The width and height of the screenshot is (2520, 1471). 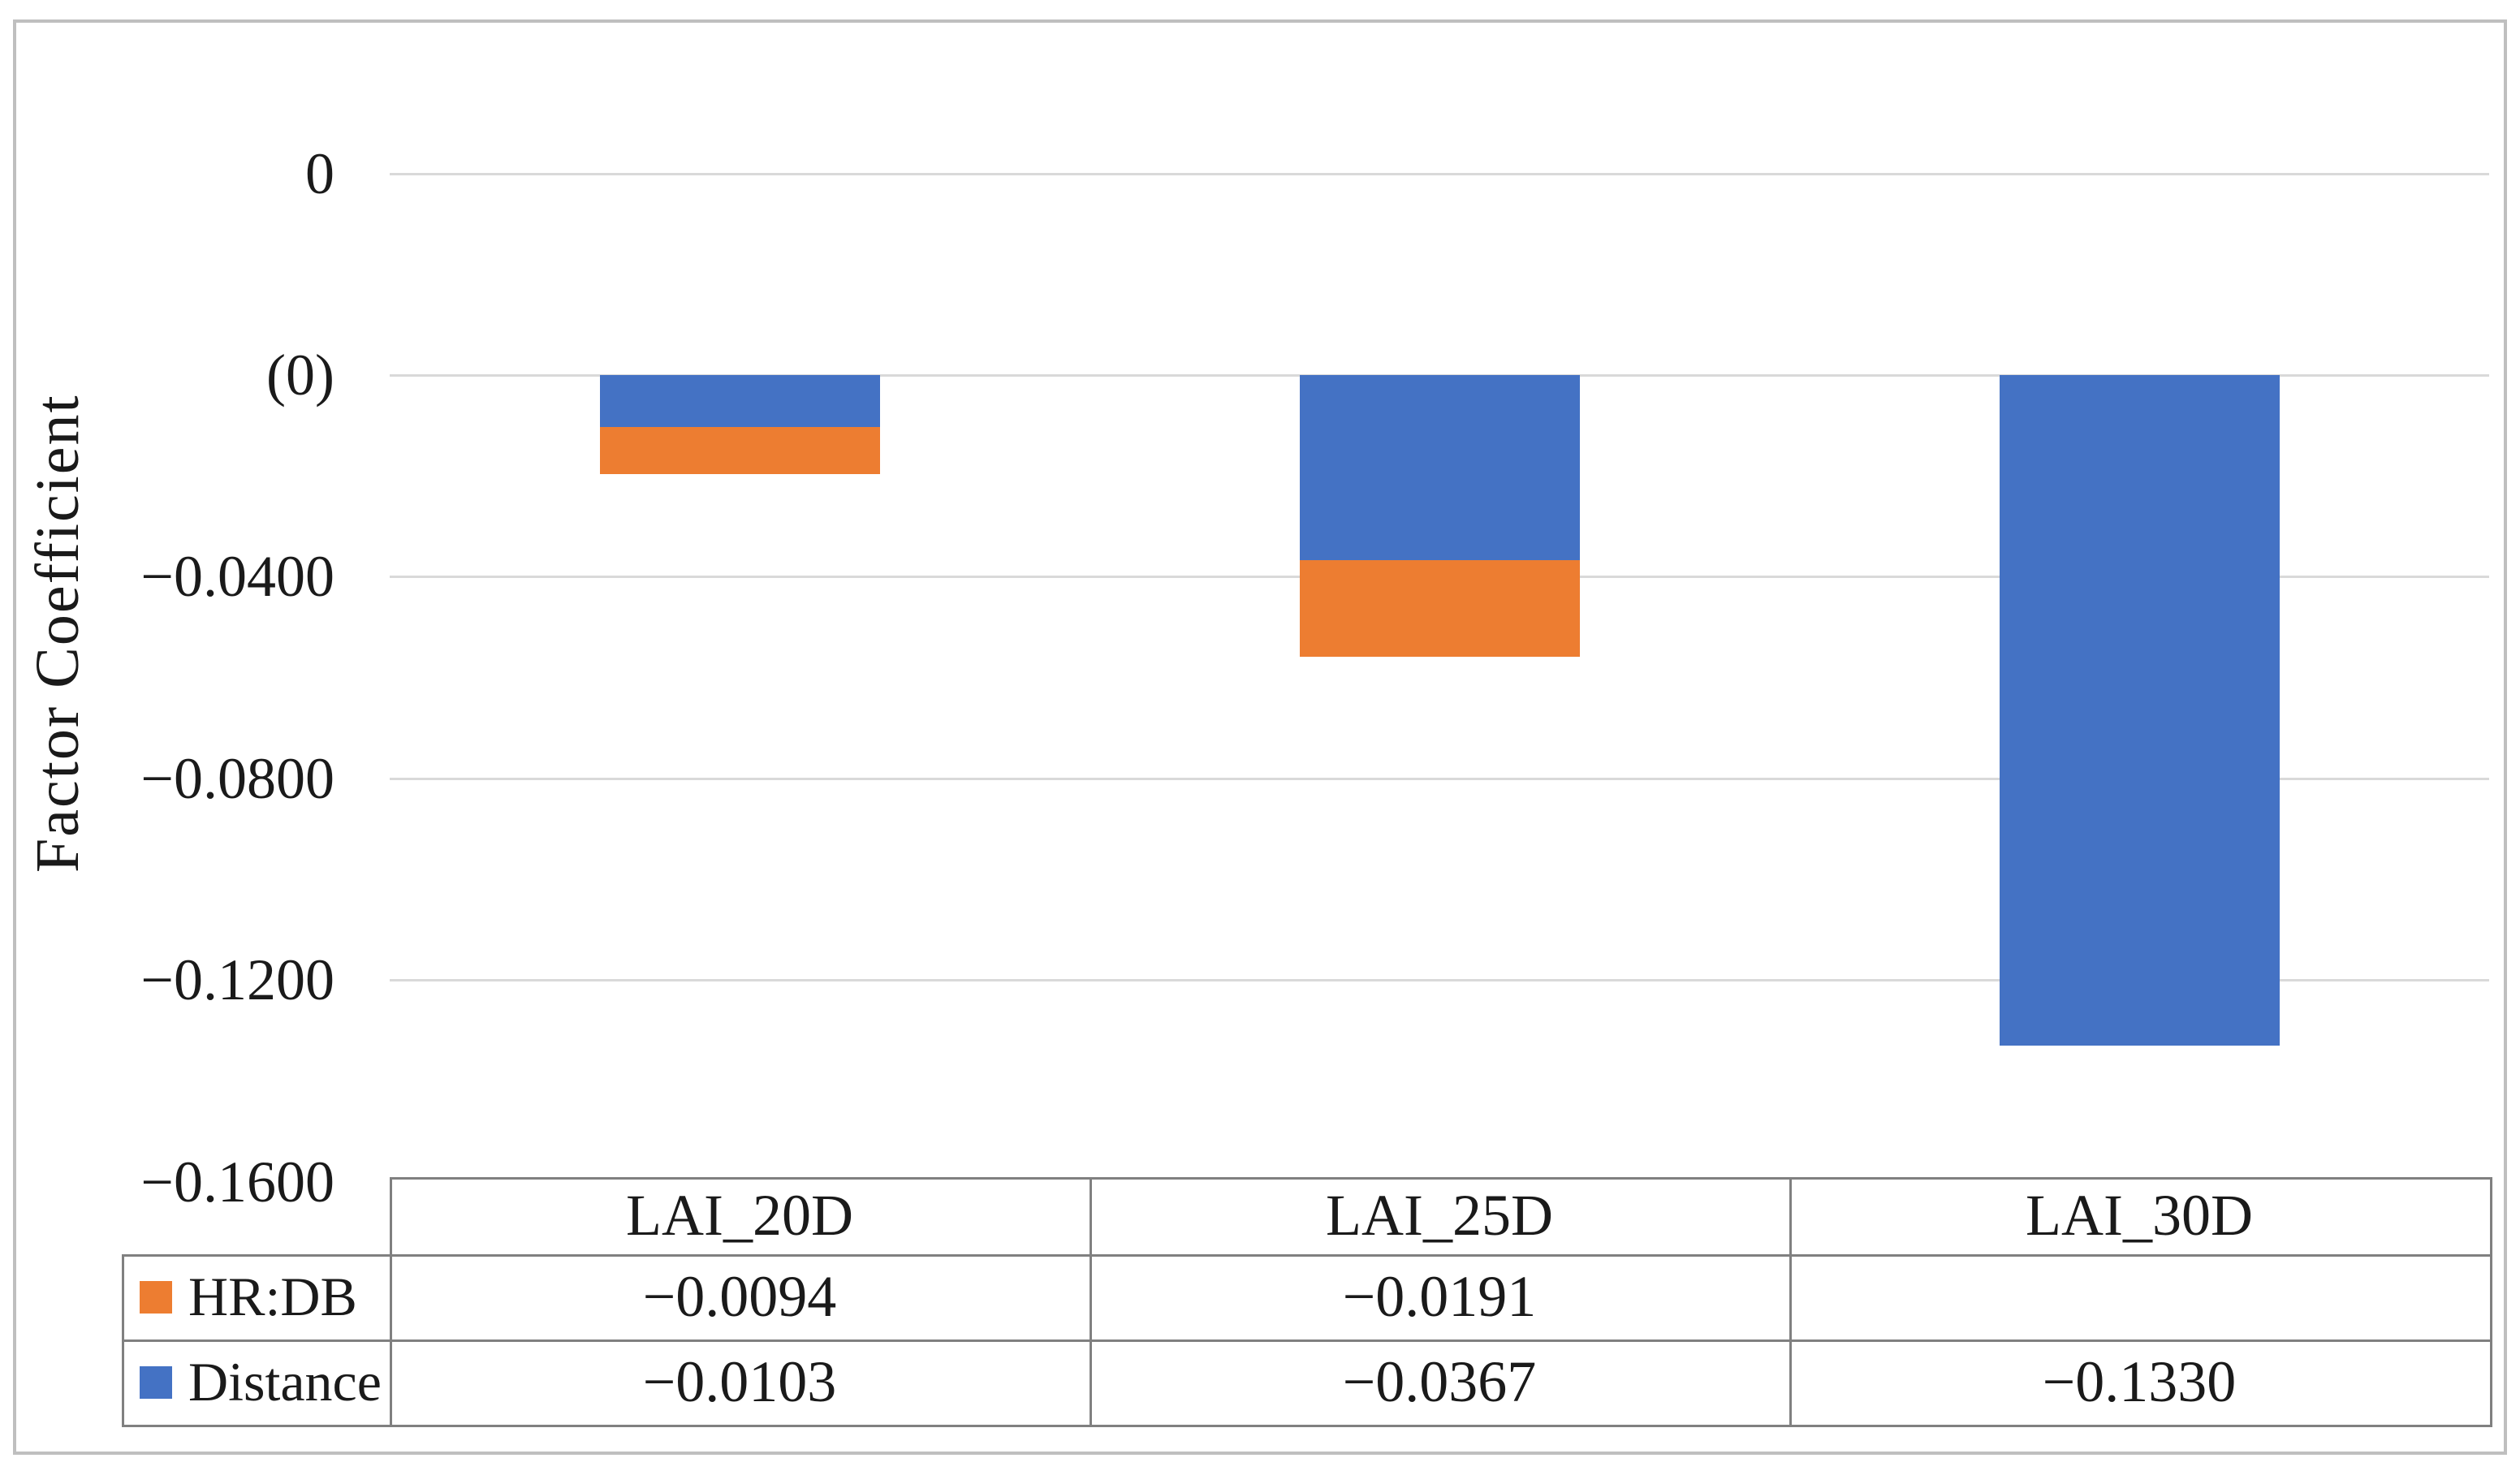 I want to click on table-header-cell-lai-30d: LAI_30D, so click(x=2140, y=1215).